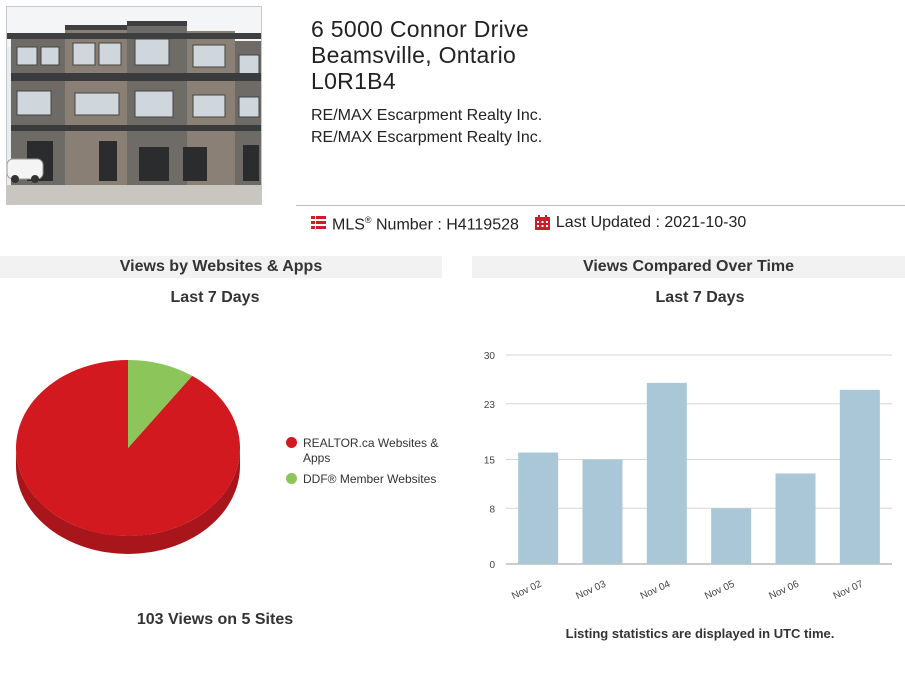  What do you see at coordinates (215, 619) in the screenshot?
I see `total-views: 103 Views on 5 Sites` at bounding box center [215, 619].